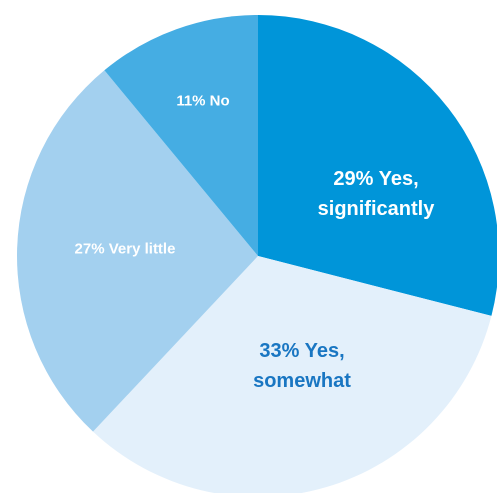  Describe the element at coordinates (301, 351) in the screenshot. I see `pie-slice-label-line: 33% Yes,` at that location.